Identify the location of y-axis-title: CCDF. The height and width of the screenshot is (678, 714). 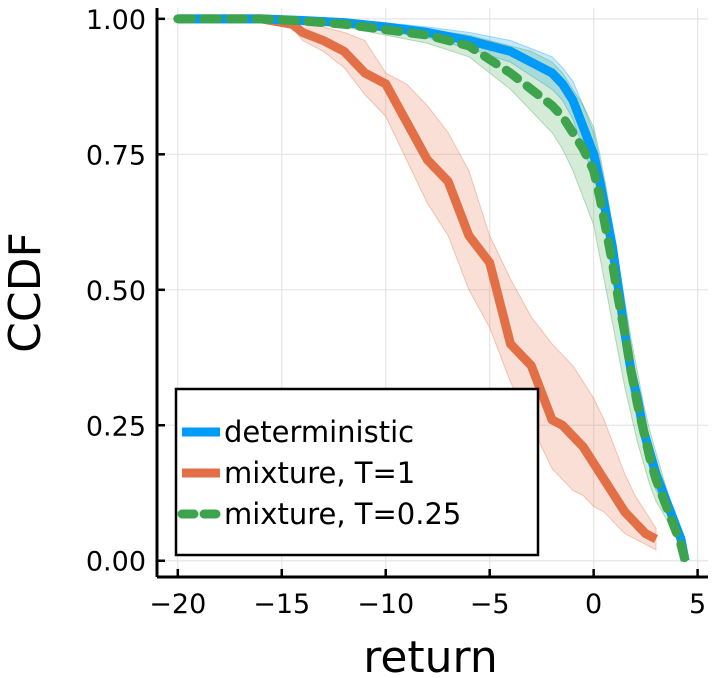
(25, 292).